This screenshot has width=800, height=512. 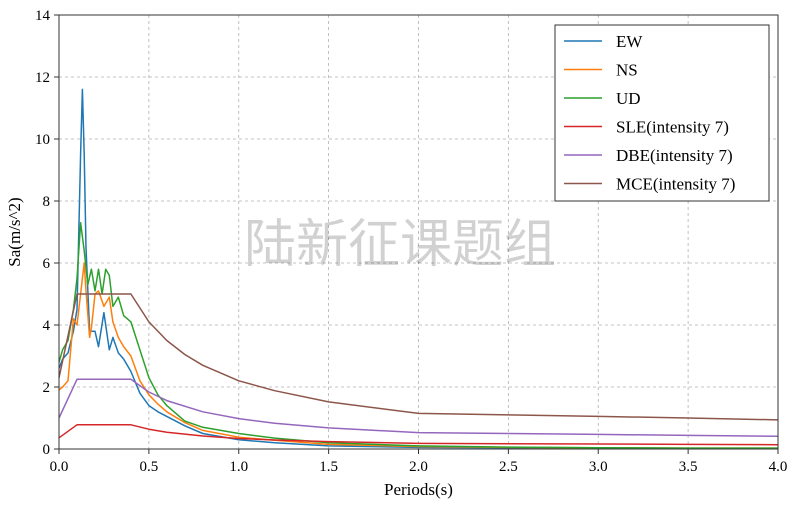 What do you see at coordinates (47, 264) in the screenshot?
I see `y-tick-label: 6` at bounding box center [47, 264].